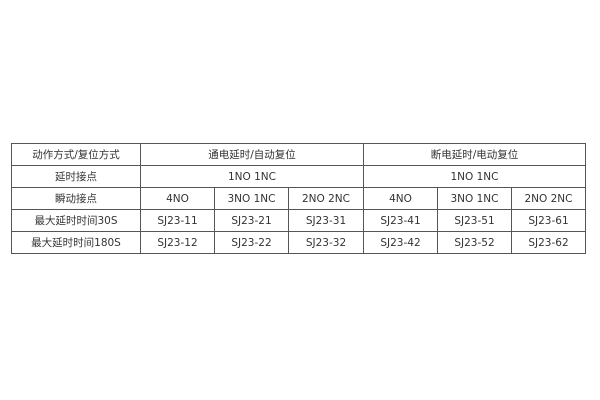 This screenshot has height=400, width=600. What do you see at coordinates (252, 154) in the screenshot?
I see `group-header: 通电延时/自动复位` at bounding box center [252, 154].